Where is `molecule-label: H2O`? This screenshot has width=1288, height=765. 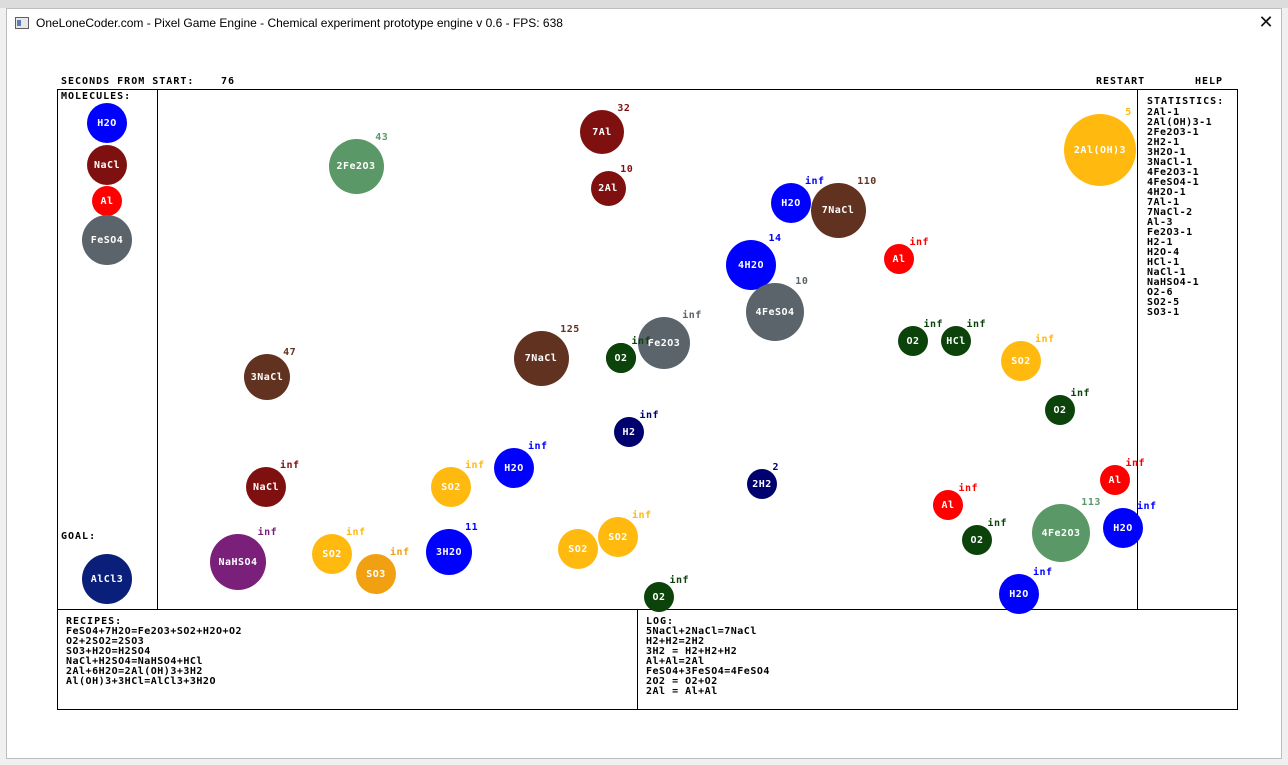 molecule-label: H2O is located at coordinates (791, 203).